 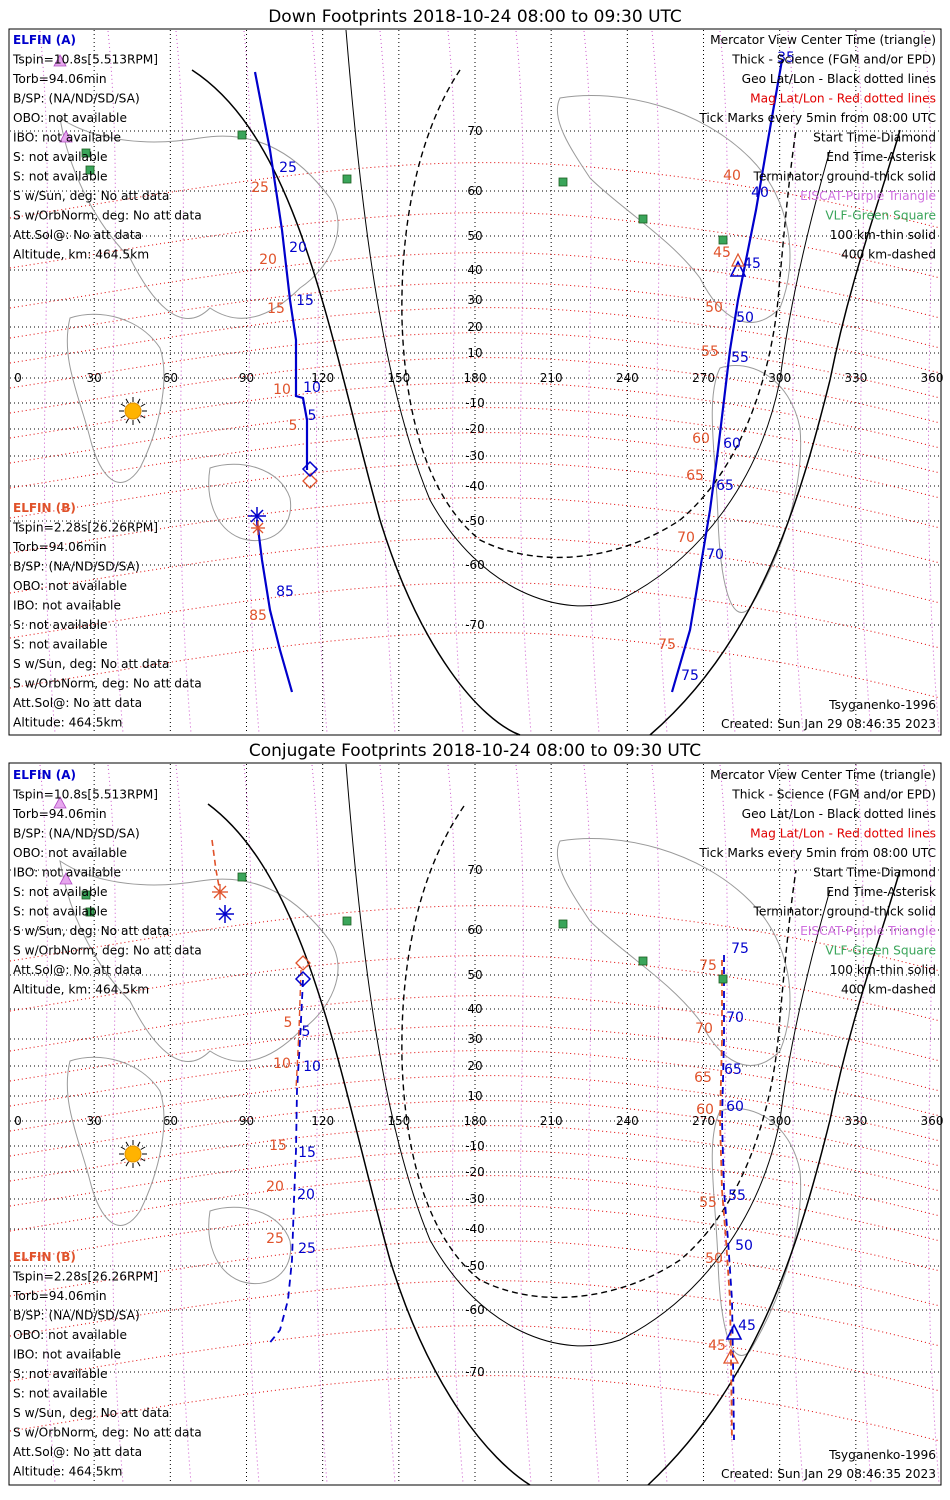 What do you see at coordinates (844, 912) in the screenshot?
I see `legend-entry: Terminator: ground-thick solid` at bounding box center [844, 912].